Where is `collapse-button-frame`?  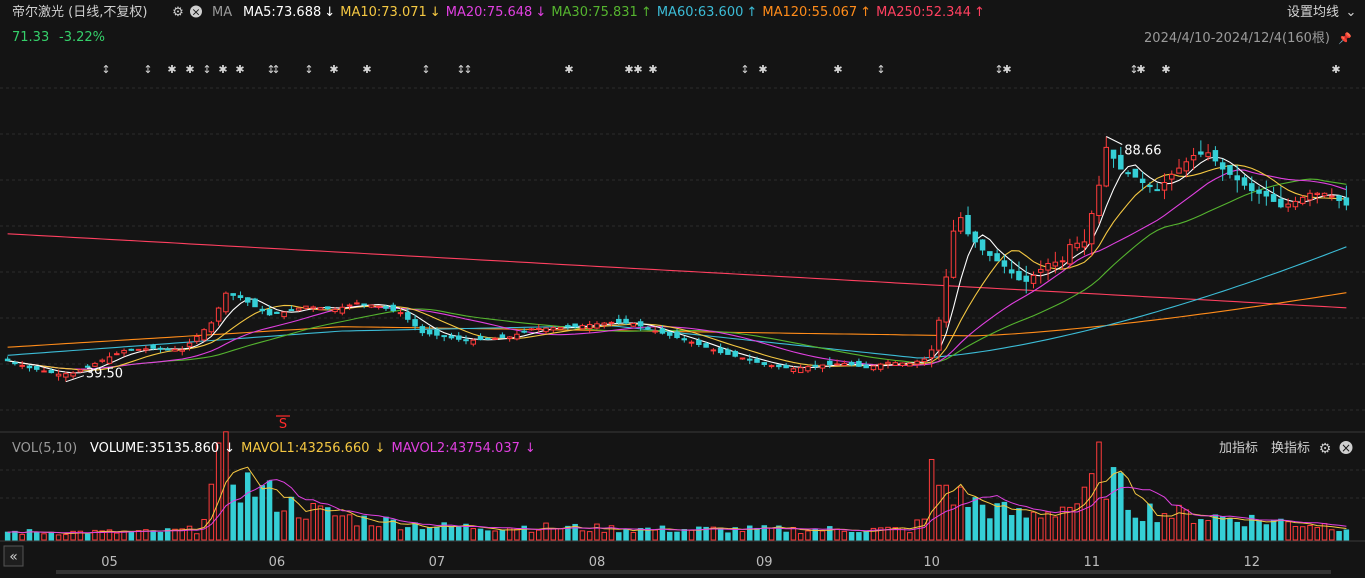 collapse-button-frame is located at coordinates (13, 556).